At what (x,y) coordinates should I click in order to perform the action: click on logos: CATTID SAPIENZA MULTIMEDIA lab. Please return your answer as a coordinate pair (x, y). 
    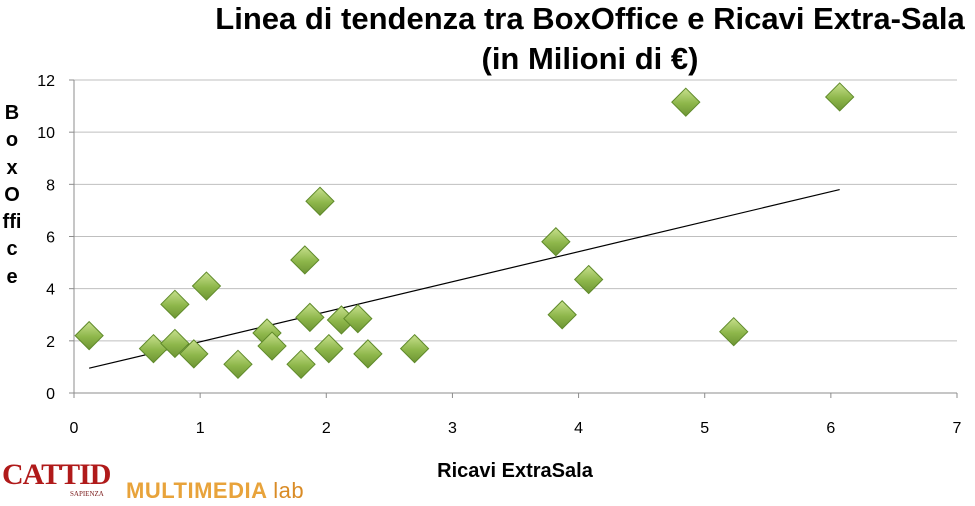
    Looking at the image, I should click on (172, 481).